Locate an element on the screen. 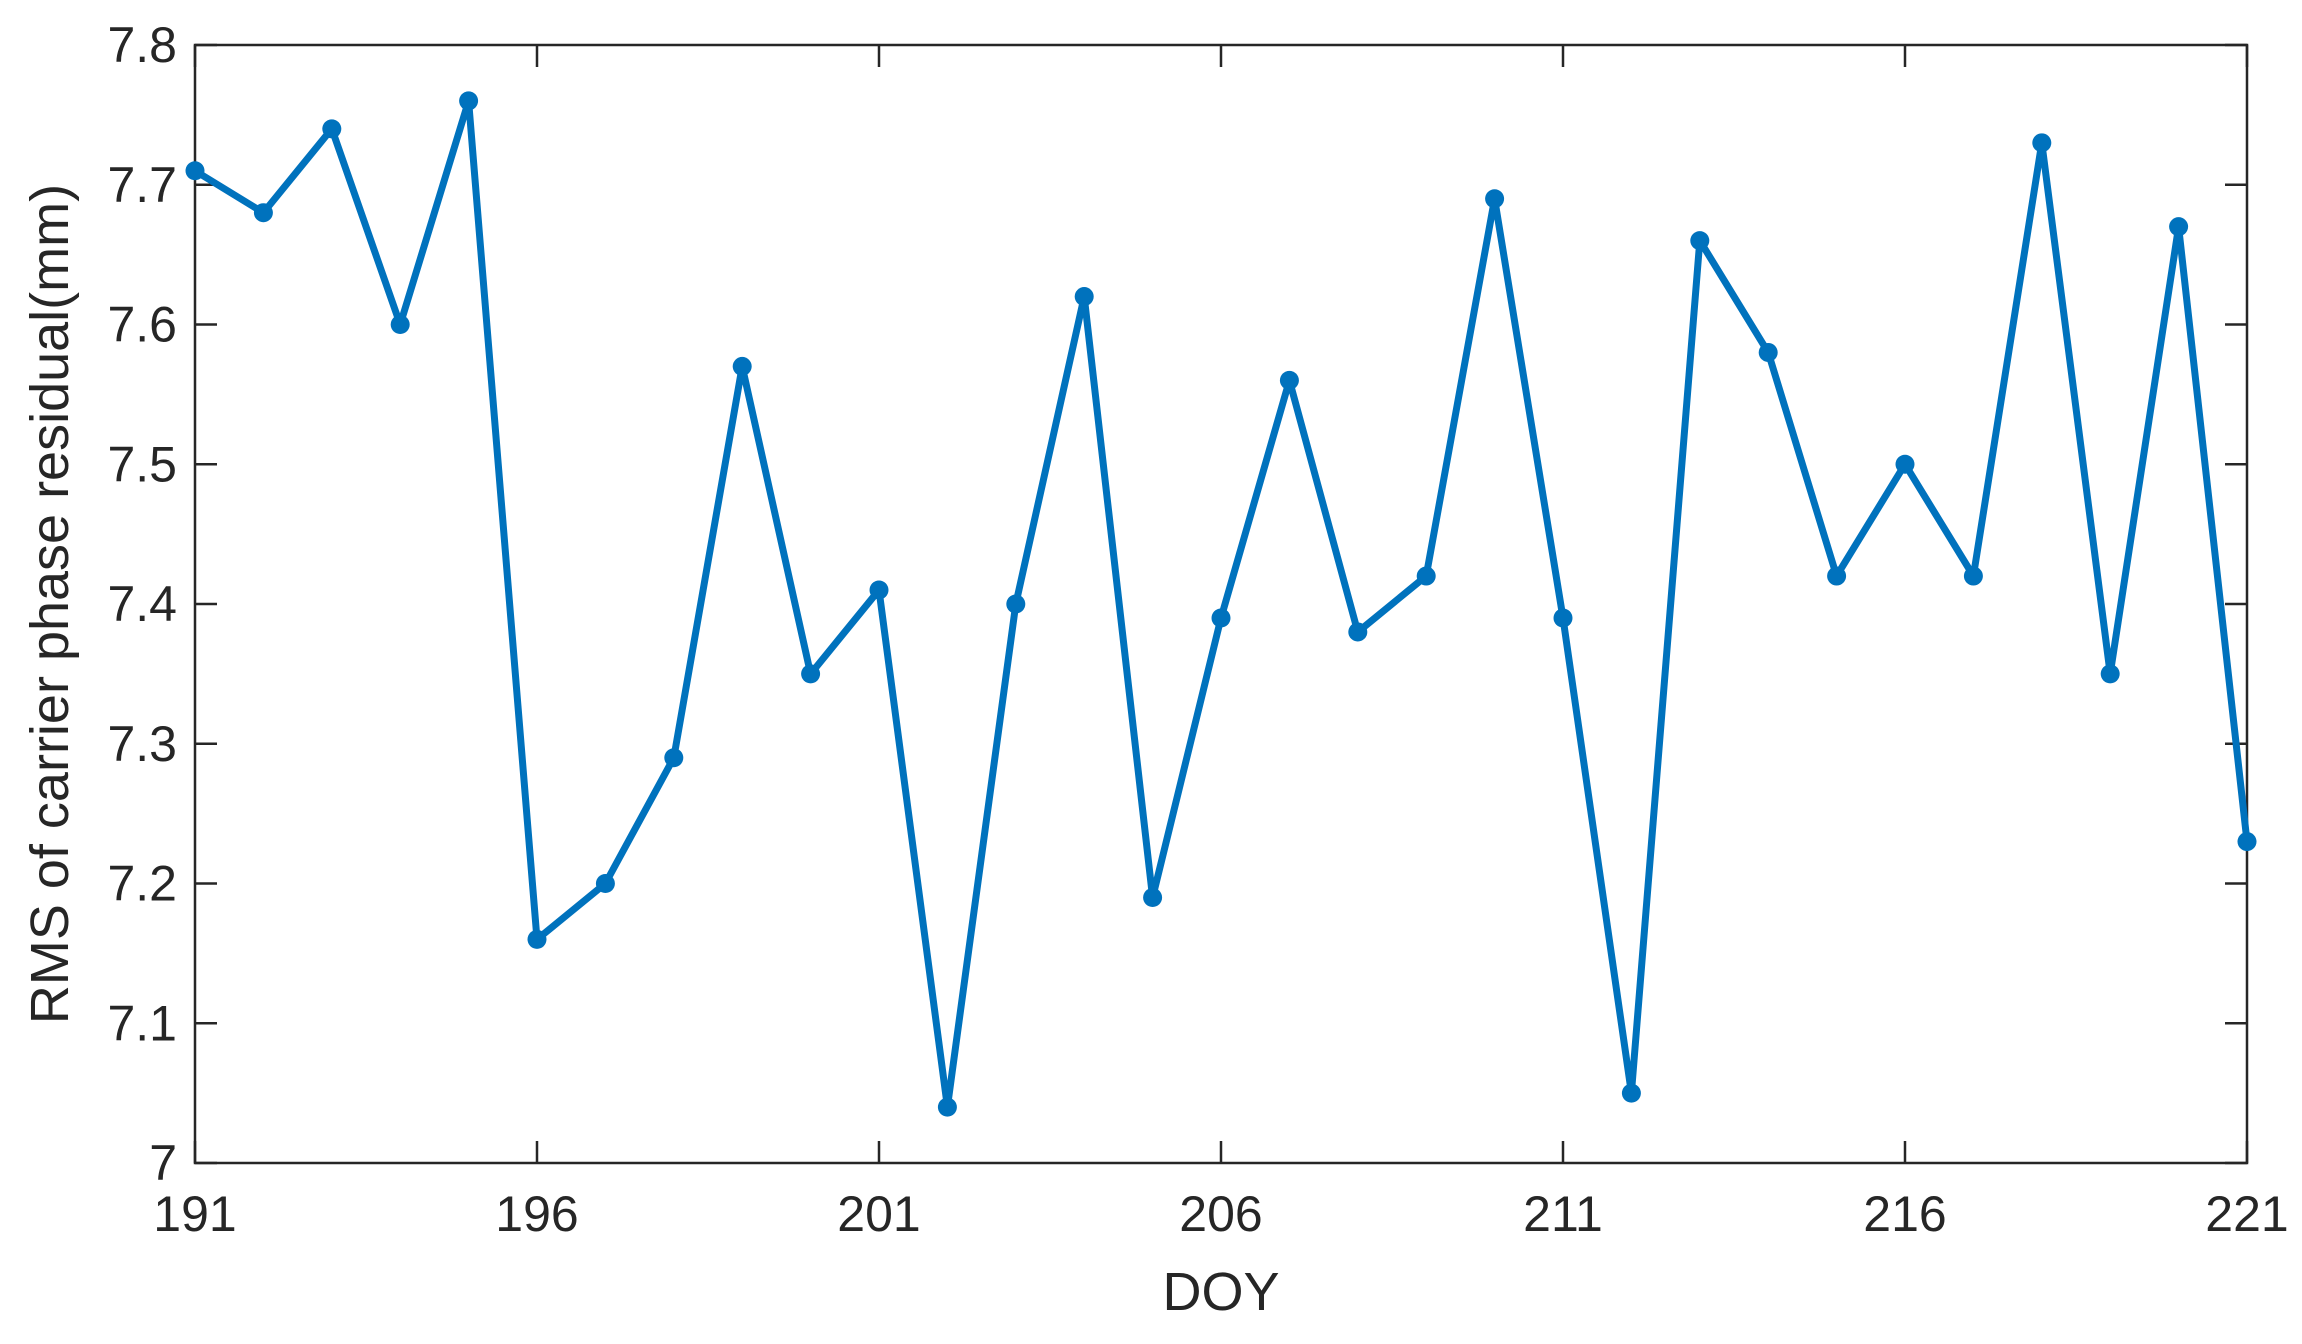  x-tick-label: 201 is located at coordinates (878, 1214).